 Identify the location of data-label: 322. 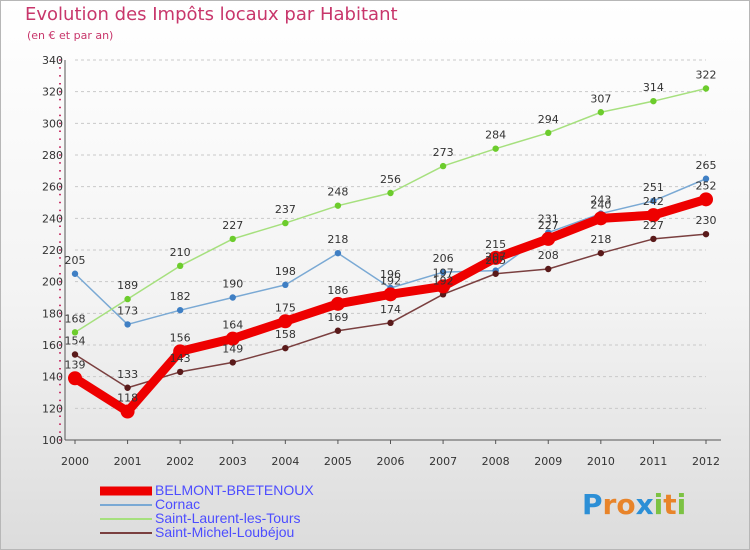
(706, 75).